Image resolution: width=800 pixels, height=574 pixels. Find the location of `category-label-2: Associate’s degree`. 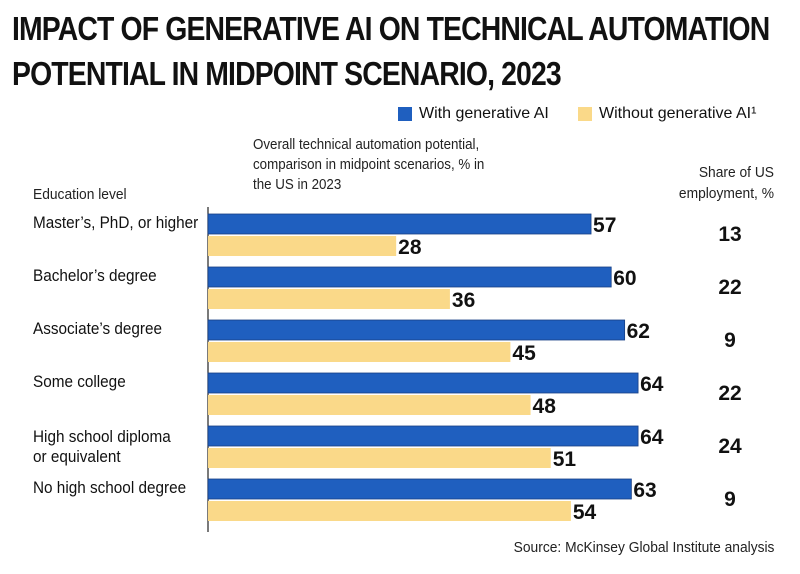

category-label-2: Associate’s degree is located at coordinates (97, 329).